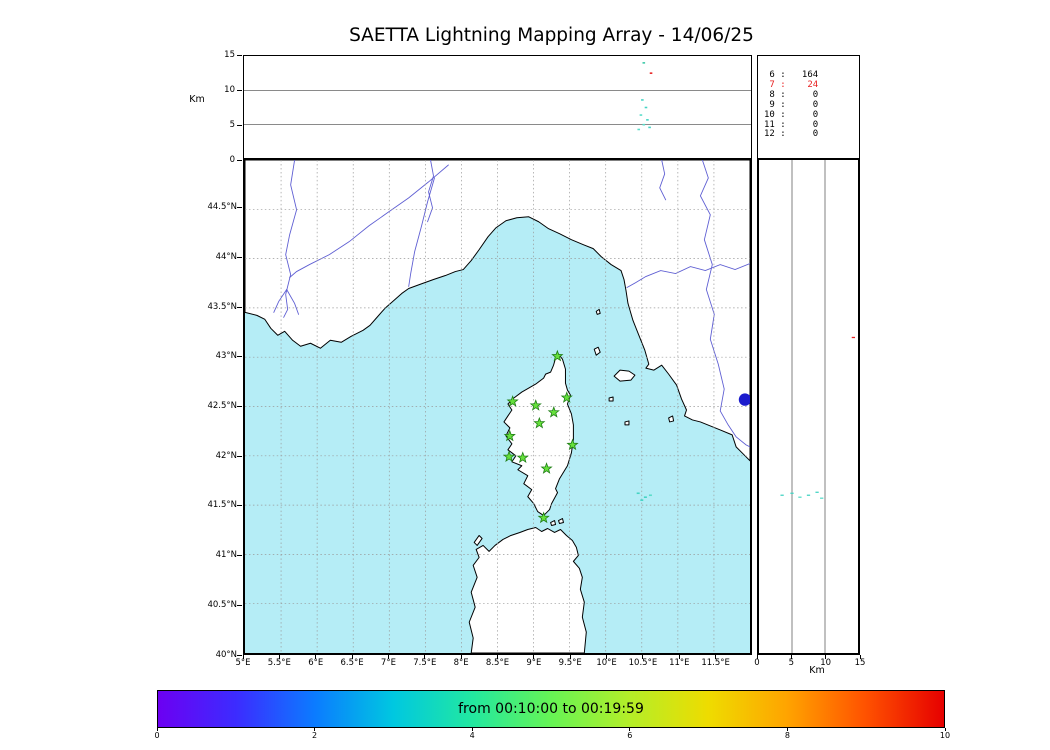 Image resolution: width=1050 pixels, height=750 pixels. What do you see at coordinates (497, 663) in the screenshot?
I see `longitude-tick-label: 8.5°E` at bounding box center [497, 663].